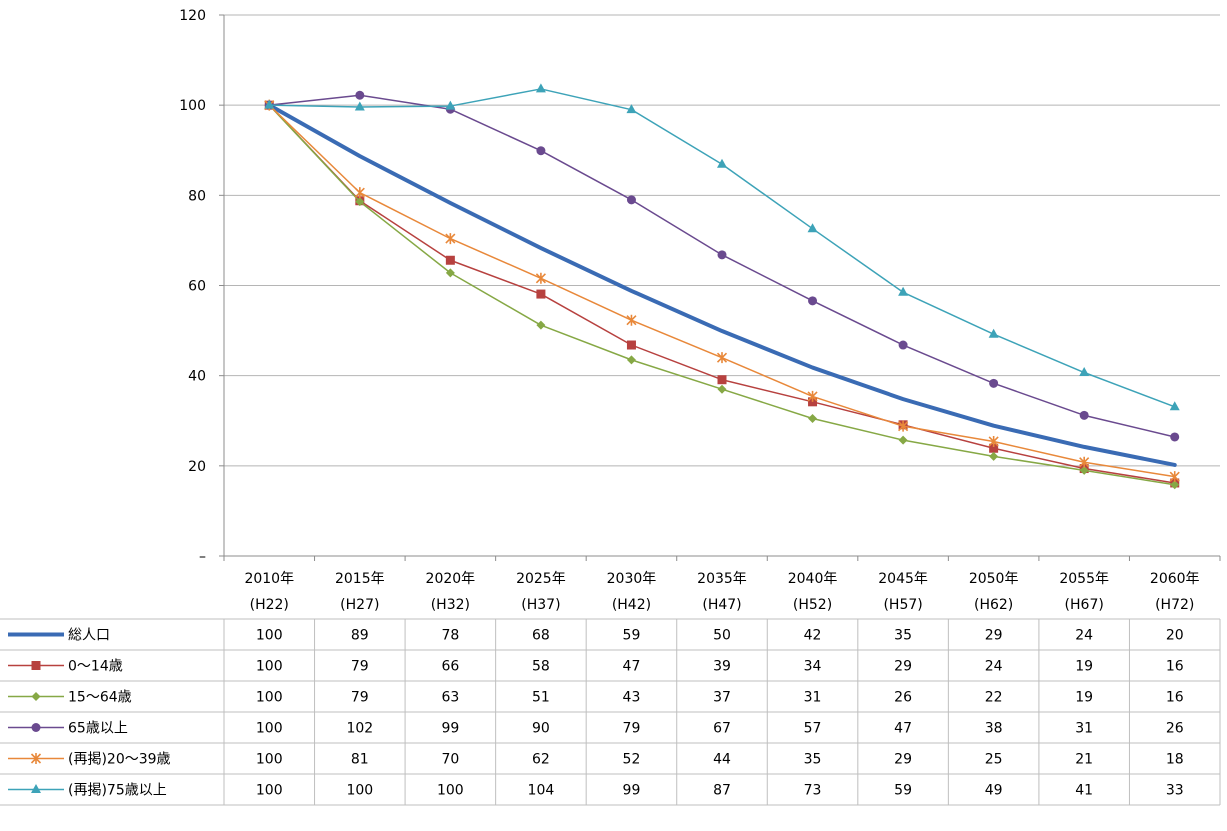 The image size is (1227, 831). I want to click on x-tick-sublabel: (H47), so click(721, 605).